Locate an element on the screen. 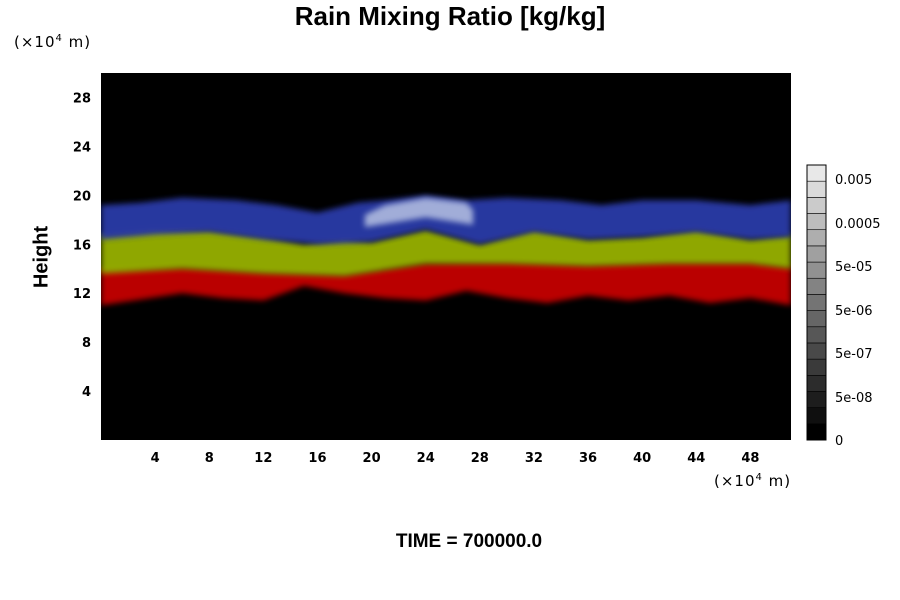  time-readout: TIME = 700000.0 is located at coordinates (469, 541).